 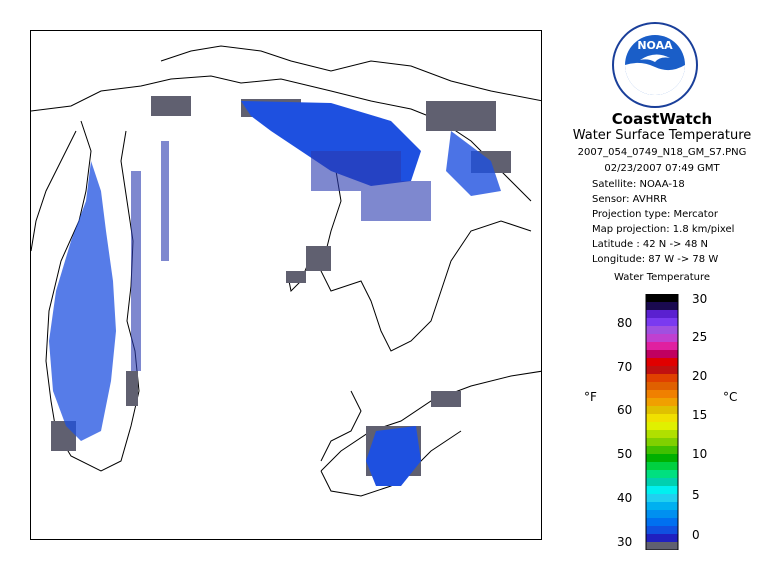 What do you see at coordinates (350, 73) in the screenshot?
I see `lake-superior-shore` at bounding box center [350, 73].